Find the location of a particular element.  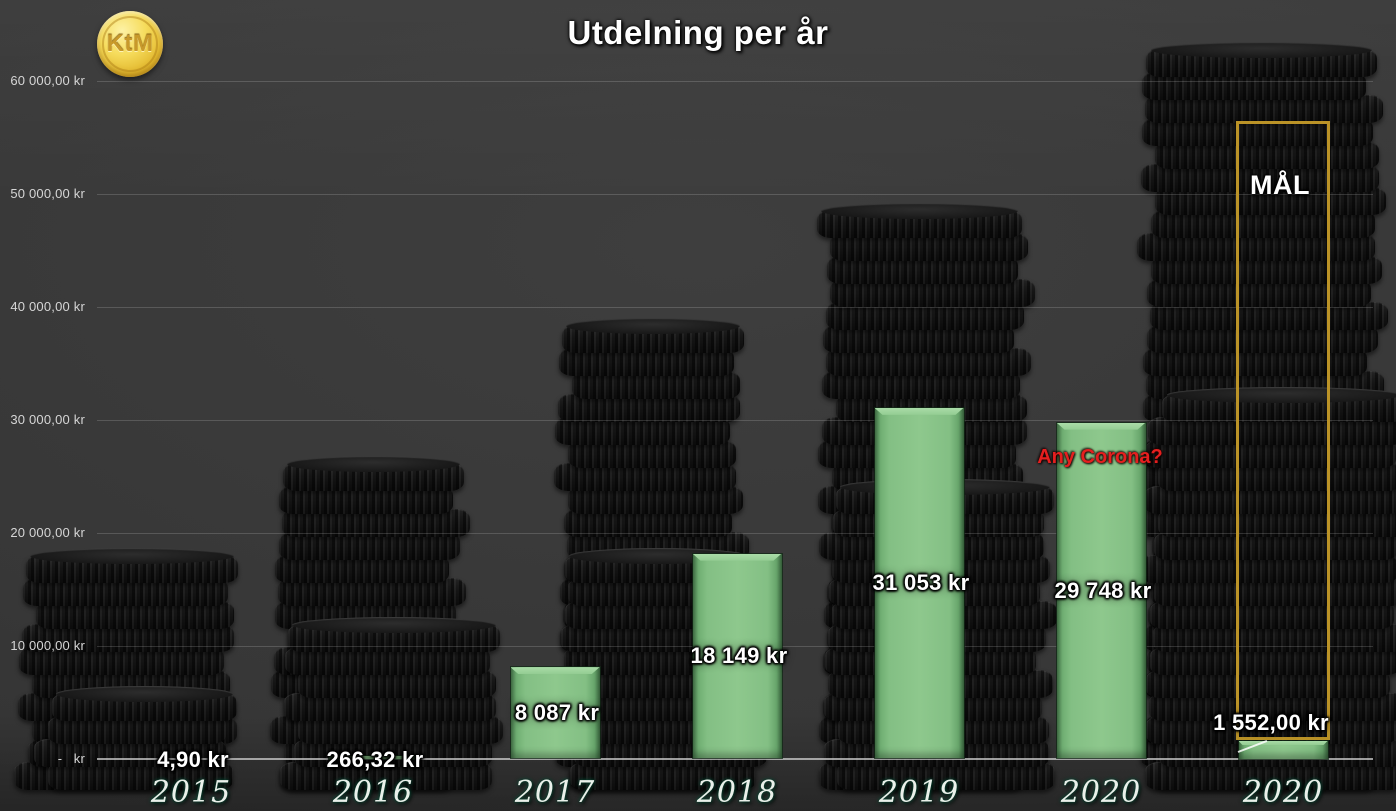

ktm-coin-logo: KtM is located at coordinates (130, 44).